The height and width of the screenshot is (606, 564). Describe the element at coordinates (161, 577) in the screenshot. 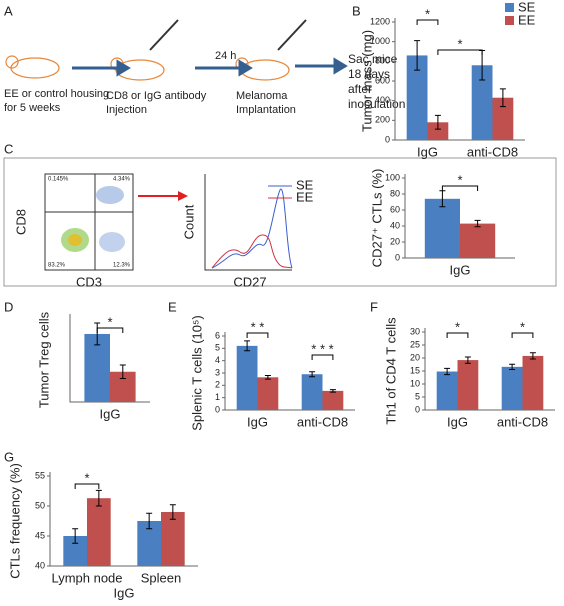

I see `x-tick-label: Spleen` at that location.